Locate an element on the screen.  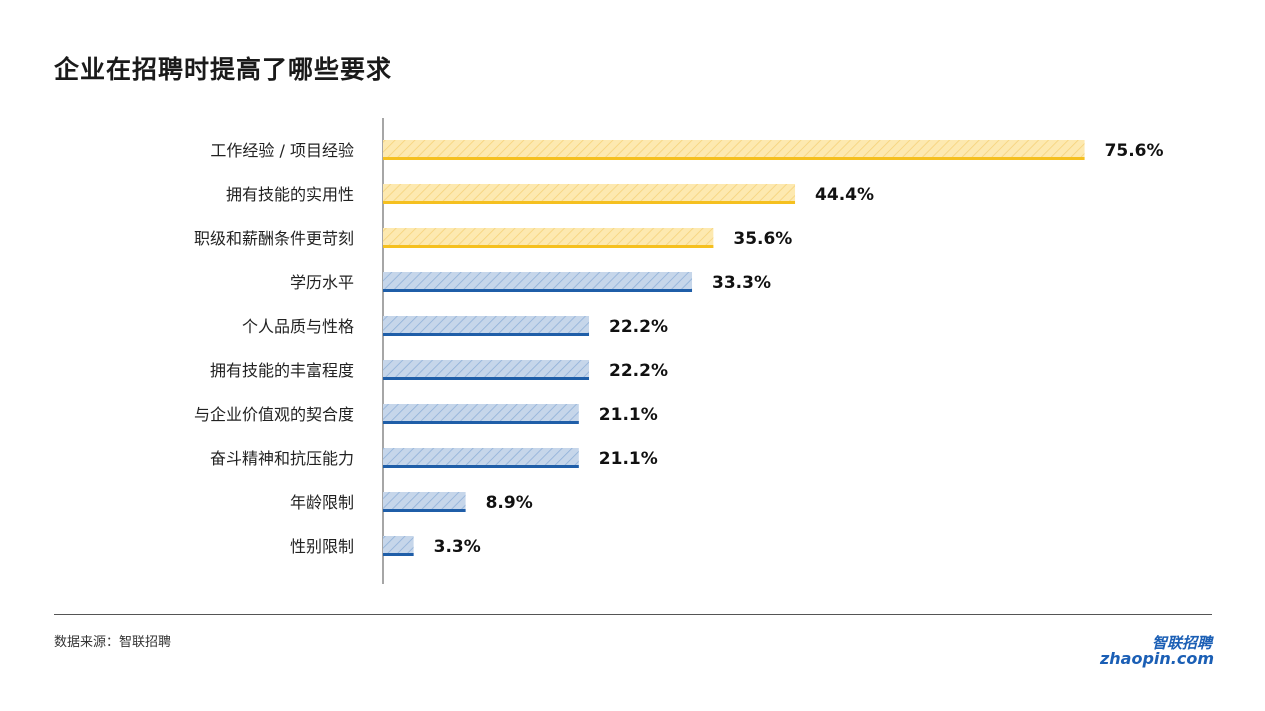
category-label: 性别限制 is located at coordinates (322, 546).